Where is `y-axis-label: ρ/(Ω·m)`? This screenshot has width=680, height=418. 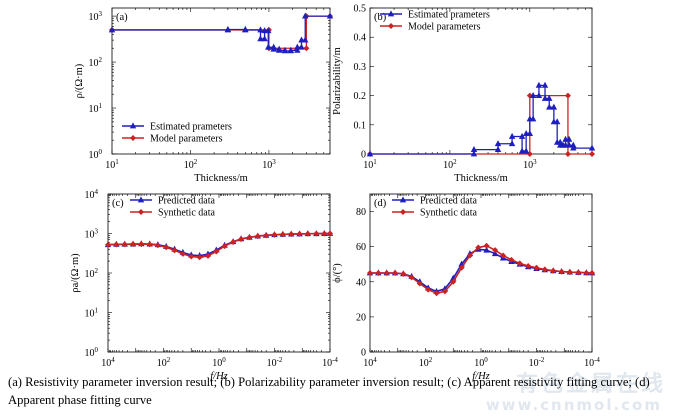 y-axis-label: ρ/(Ω·m) is located at coordinates (79, 80).